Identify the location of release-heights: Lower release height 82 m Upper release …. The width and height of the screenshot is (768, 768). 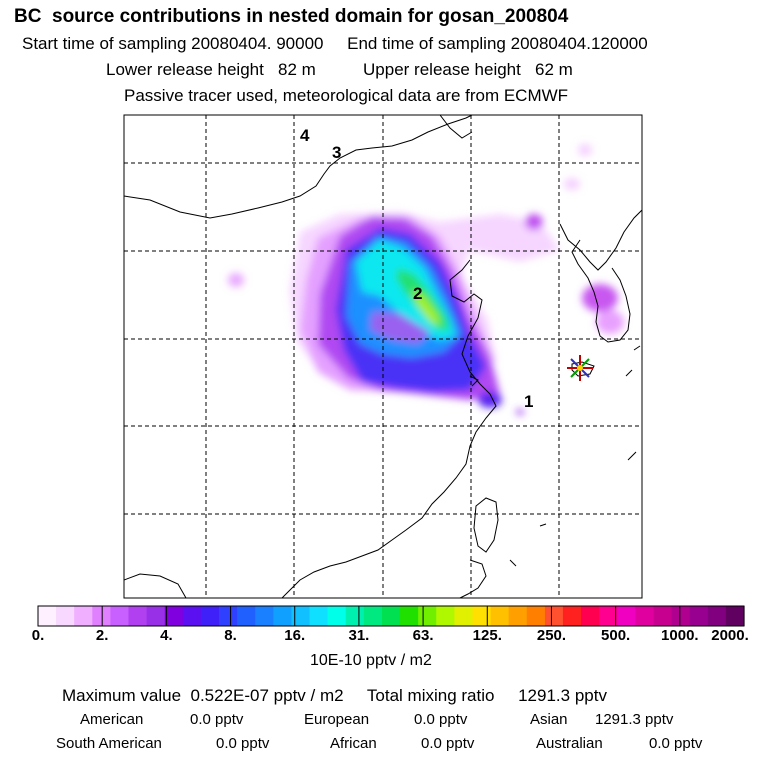
(339, 70).